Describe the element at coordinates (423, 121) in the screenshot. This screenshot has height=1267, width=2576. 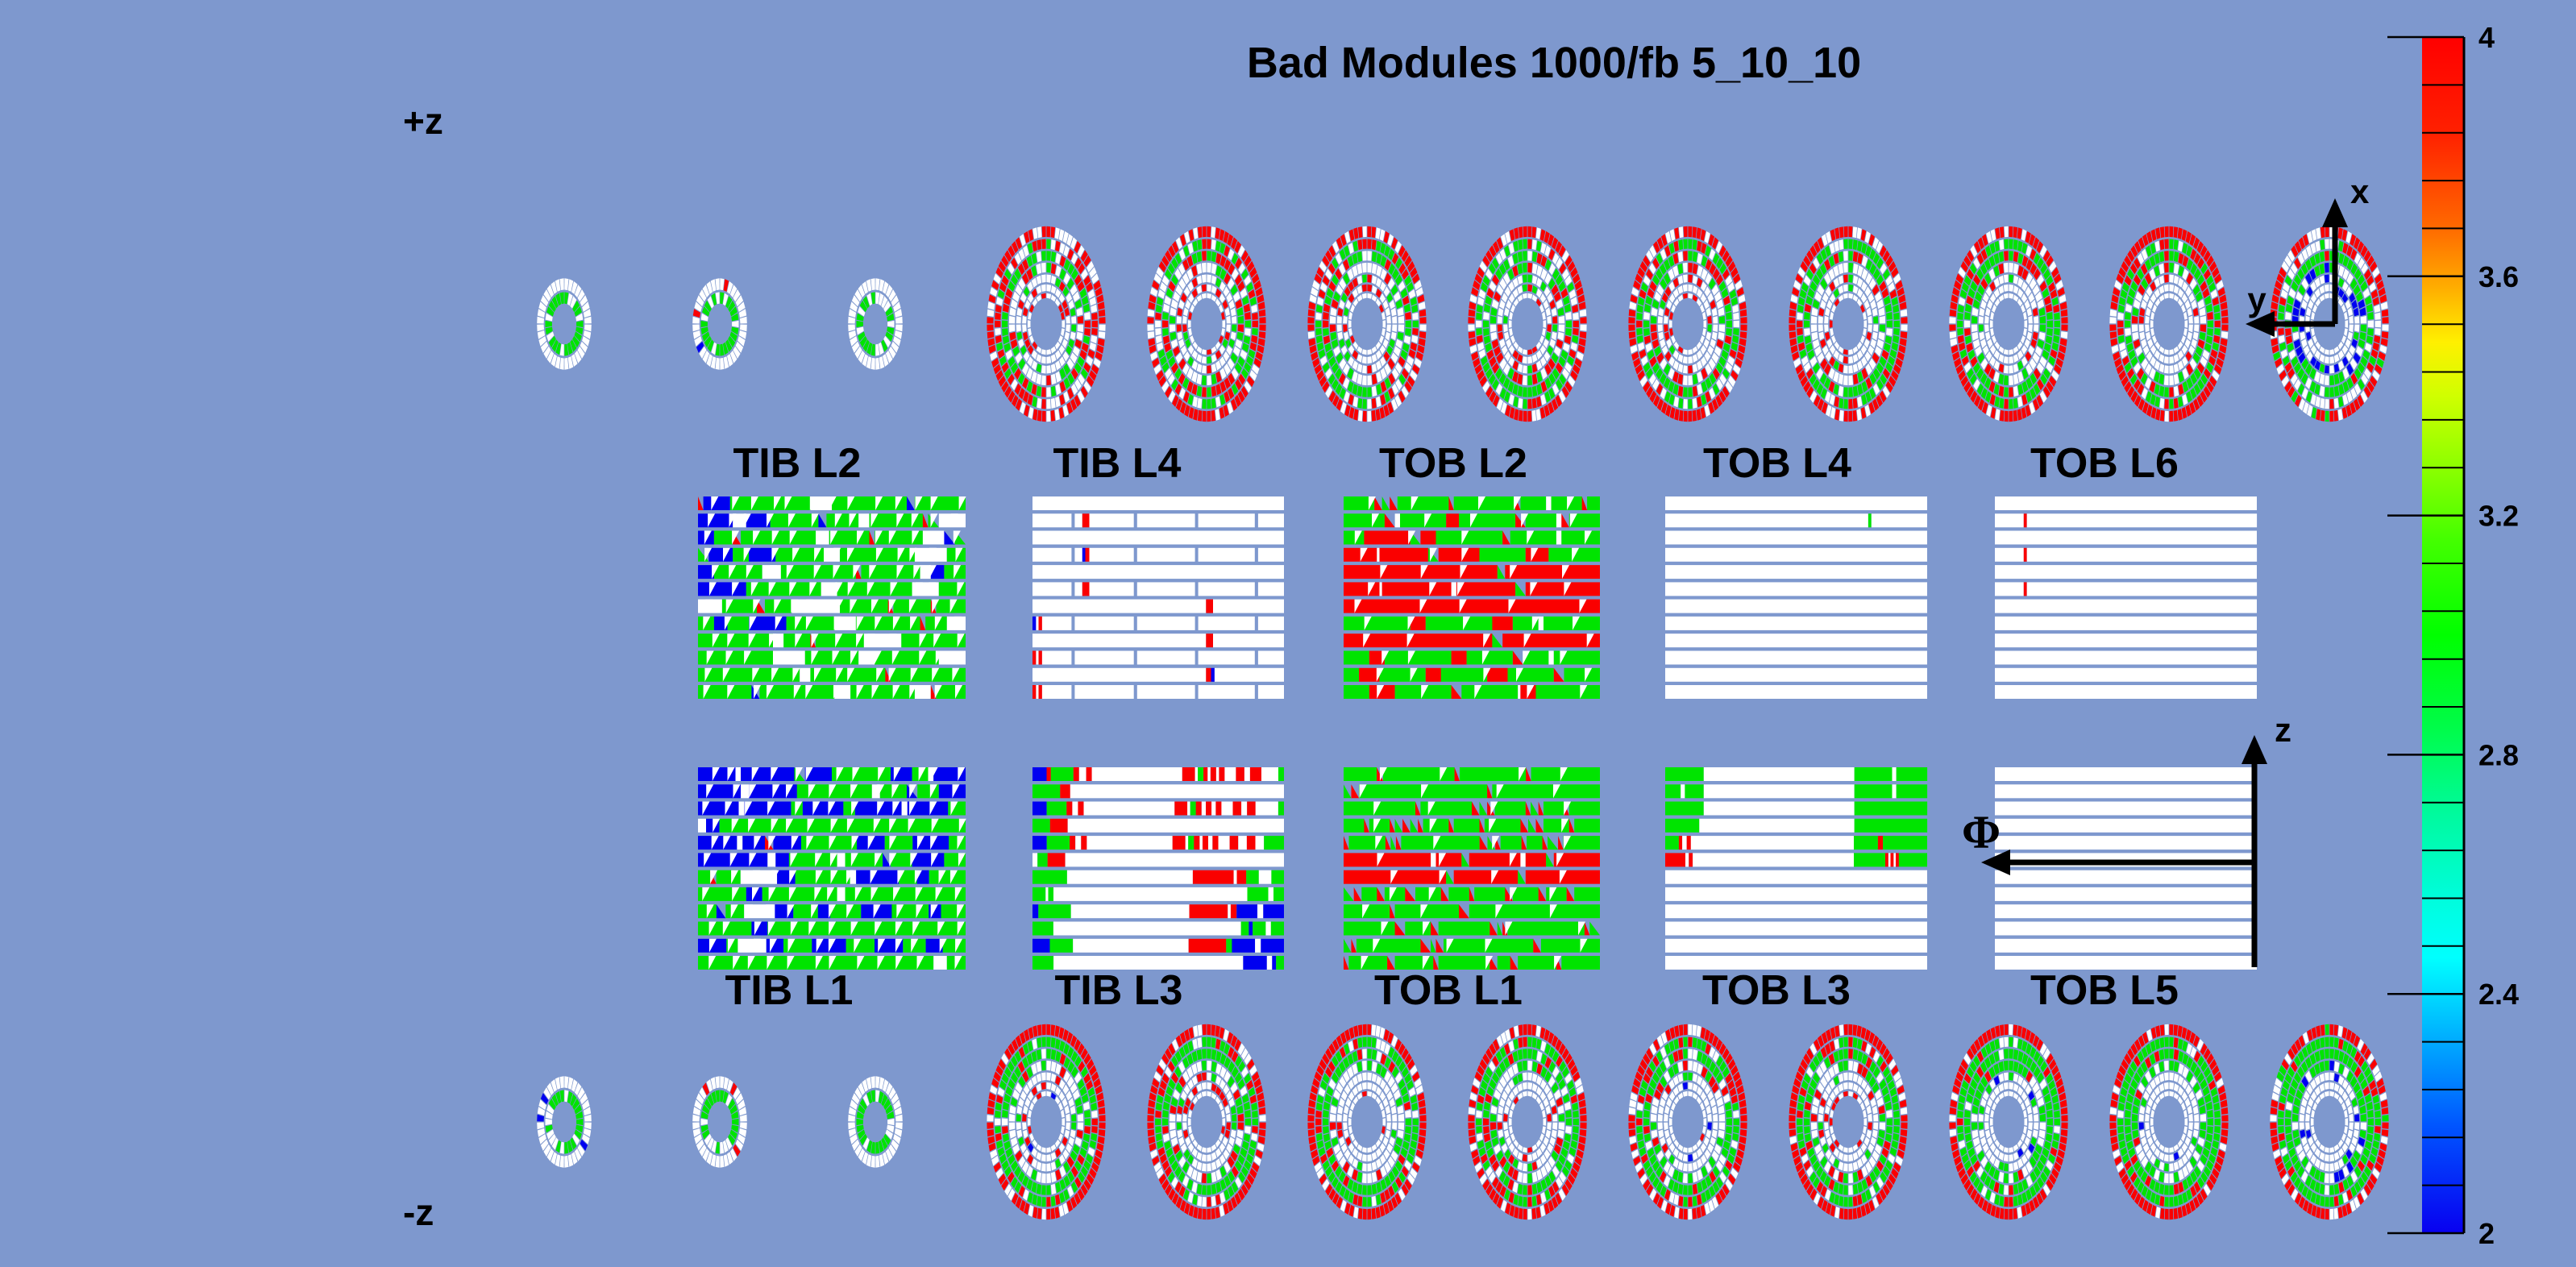
I see `plus-z-label: +z` at that location.